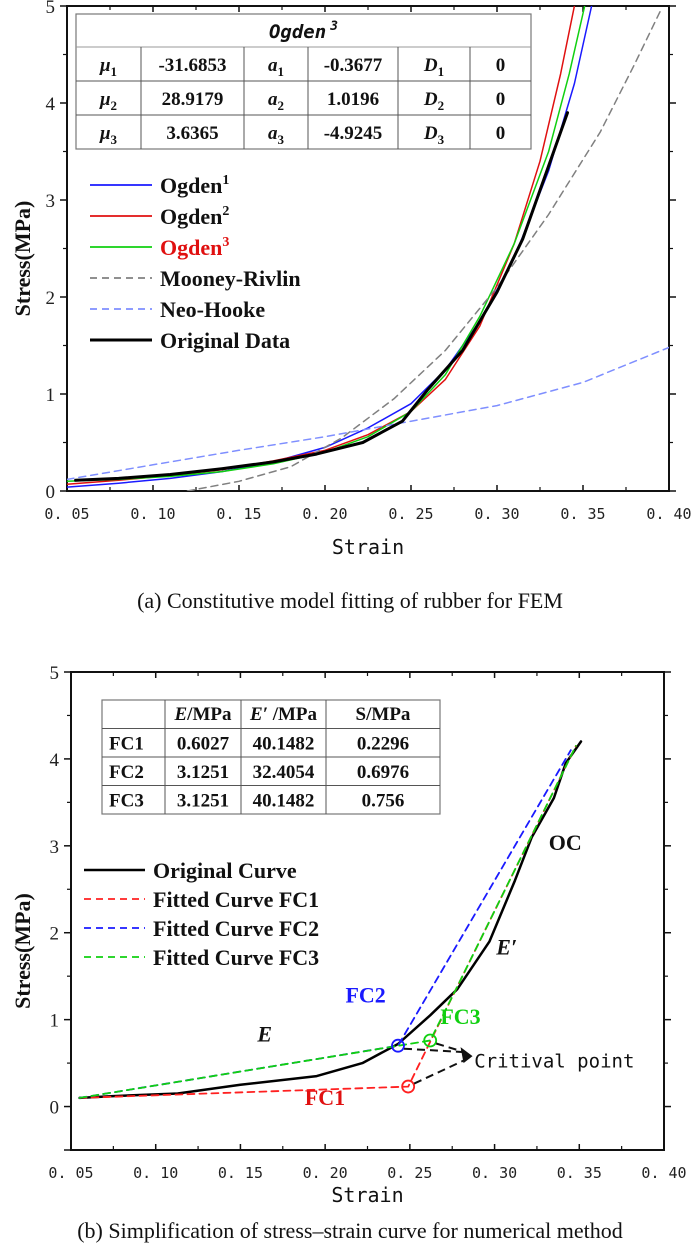 Image resolution: width=700 pixels, height=1254 pixels. I want to click on legend-label-text: Original Data, so click(225, 340).